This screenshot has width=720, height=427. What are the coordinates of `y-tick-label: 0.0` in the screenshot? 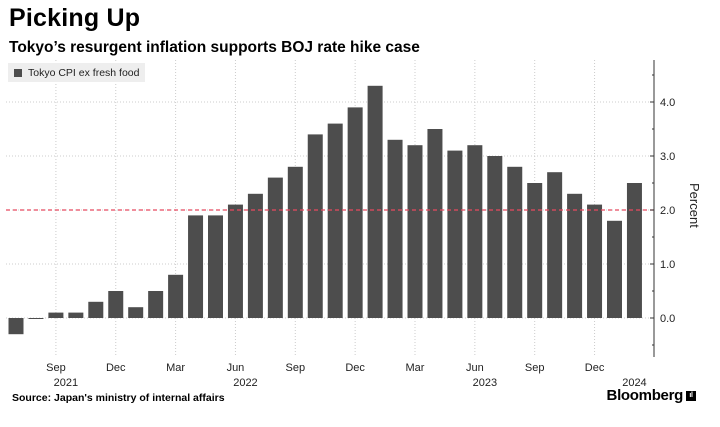 It's located at (667, 319).